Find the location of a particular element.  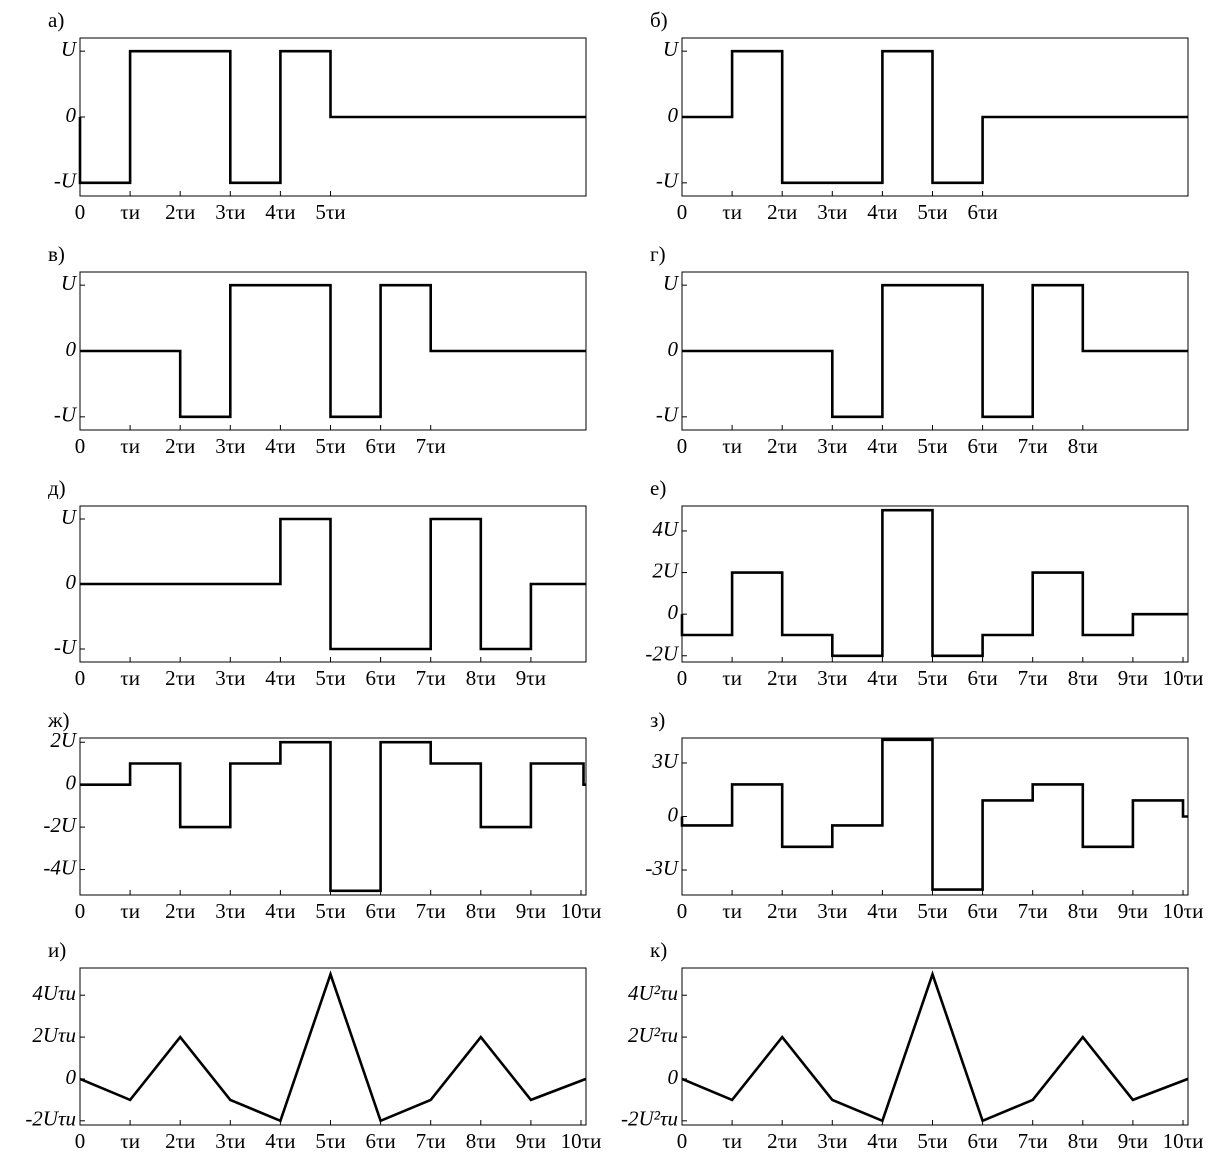

panel: б) -U 0 U 0 τи 2τи 3τи 4τи 5τи 6τи is located at coordinates (919, 116).